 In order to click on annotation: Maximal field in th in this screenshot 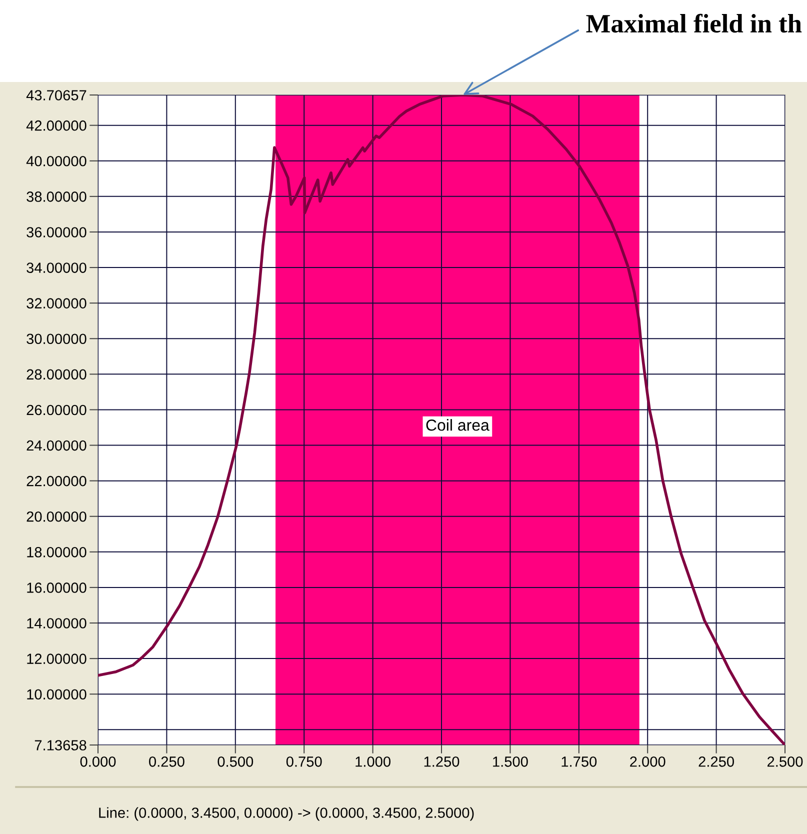, I will do `click(694, 23)`.